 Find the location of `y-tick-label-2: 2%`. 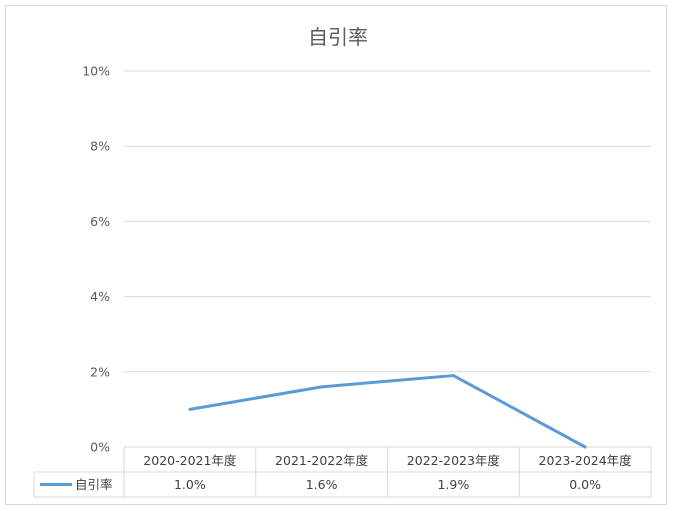

y-tick-label-2: 2% is located at coordinates (100, 371).